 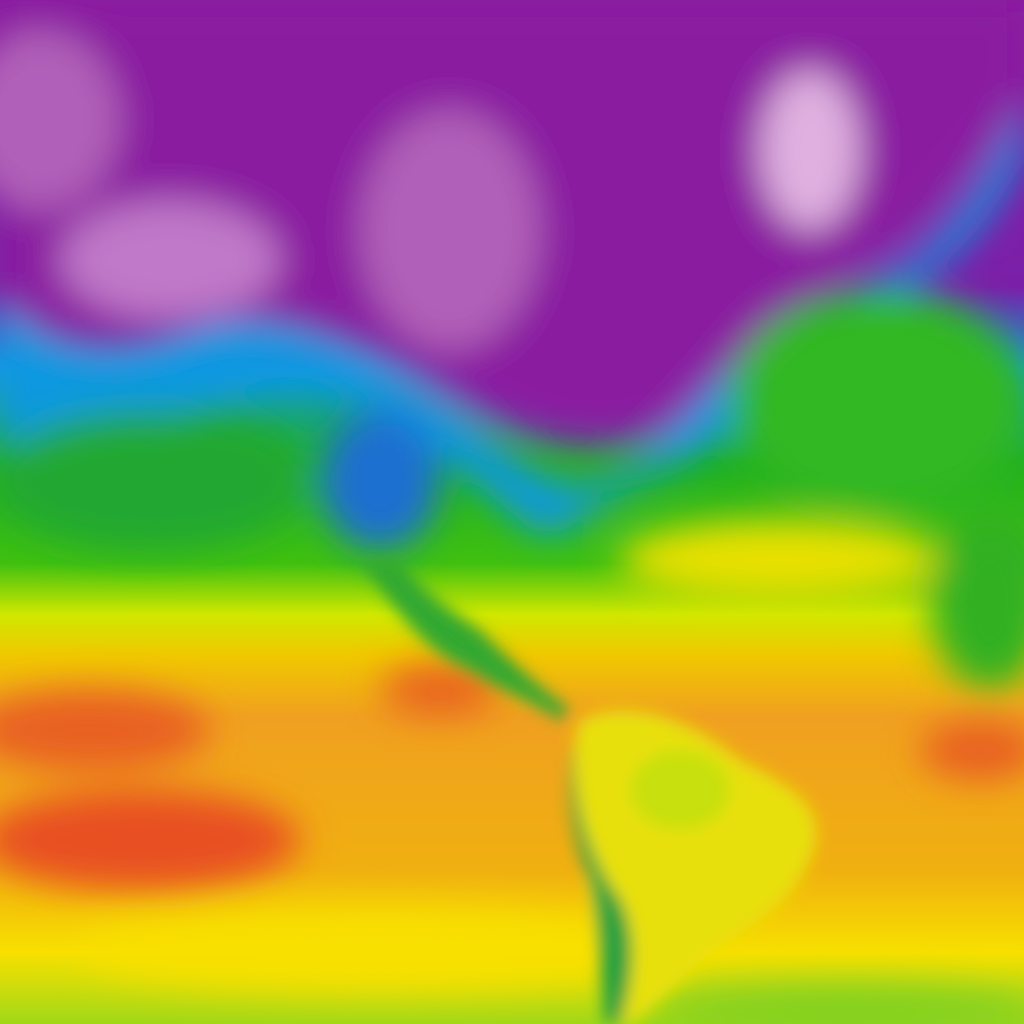 What do you see at coordinates (877, 400) in the screenshot?
I see `atlantic-mild` at bounding box center [877, 400].